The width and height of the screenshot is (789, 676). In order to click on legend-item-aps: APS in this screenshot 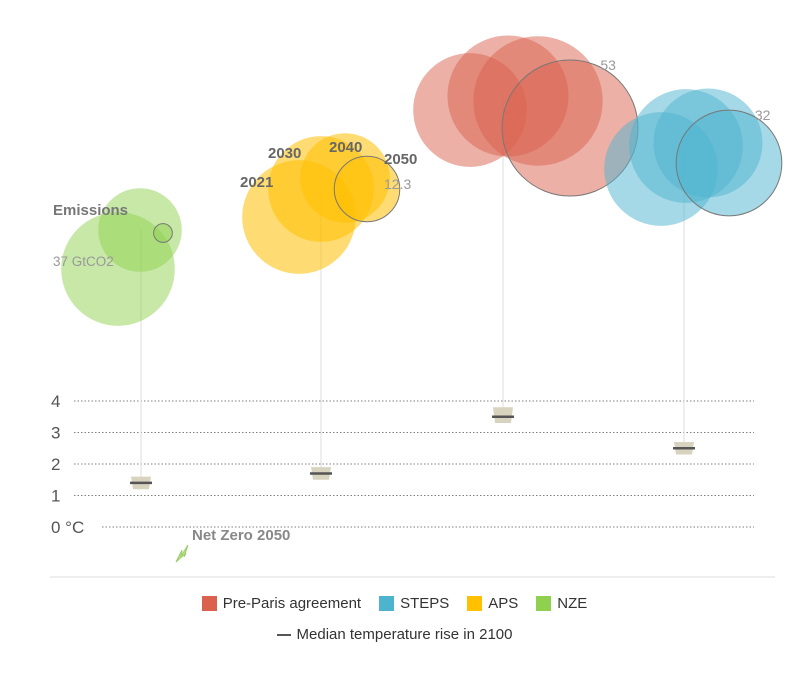, I will do `click(492, 603)`.